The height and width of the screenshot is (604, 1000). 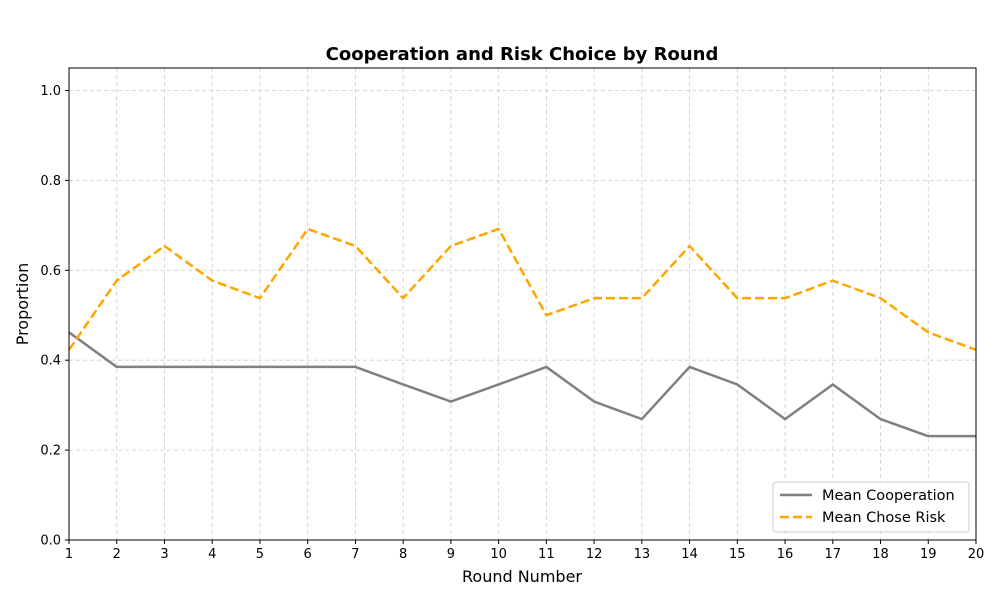 I want to click on legend: Mean Cooperation Mean Chose Risk, so click(x=871, y=507).